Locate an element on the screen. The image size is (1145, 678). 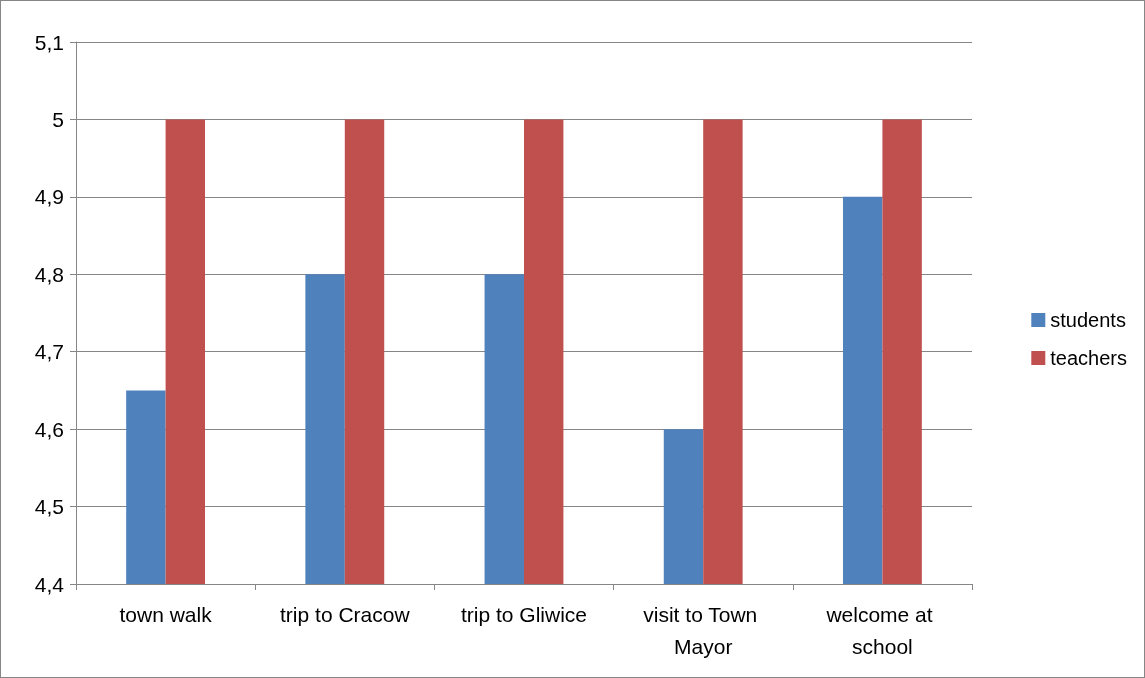
x-tick-label: town walk is located at coordinates (166, 614).